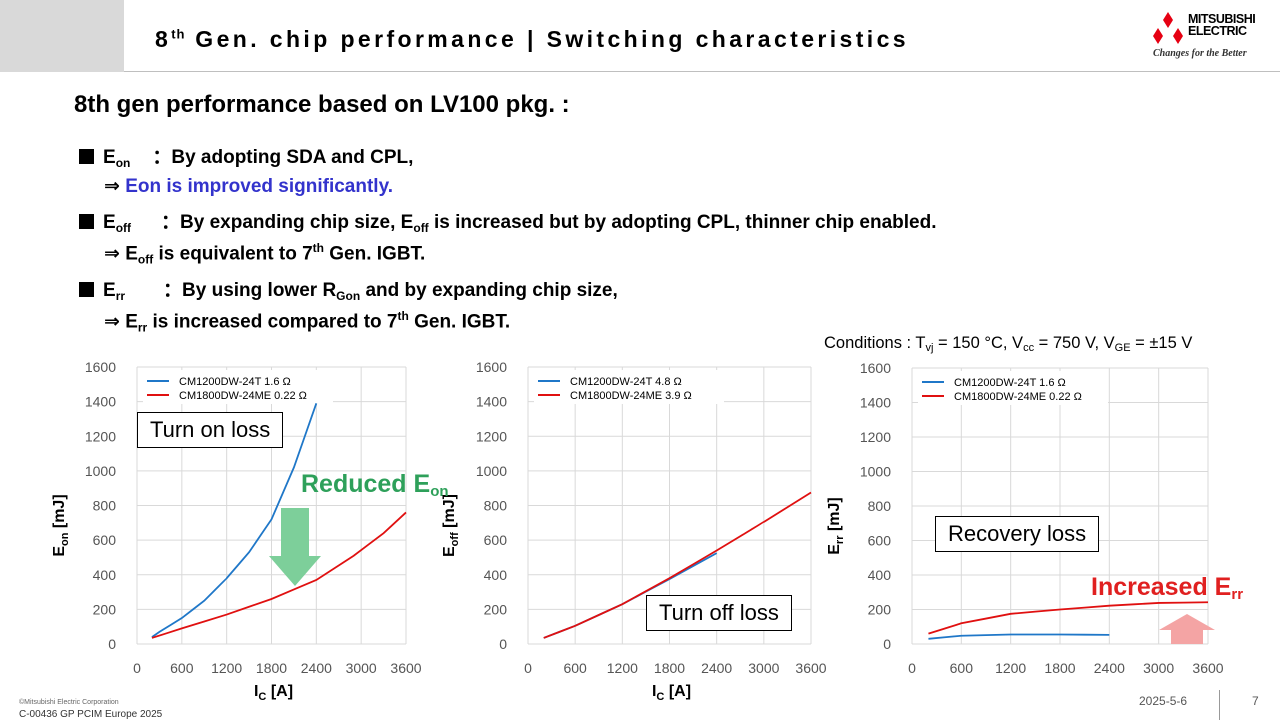 Image resolution: width=1280 pixels, height=720 pixels. What do you see at coordinates (249, 186) in the screenshot?
I see `bullet-eon-result: ⇒ Eon is improved significantly.` at bounding box center [249, 186].